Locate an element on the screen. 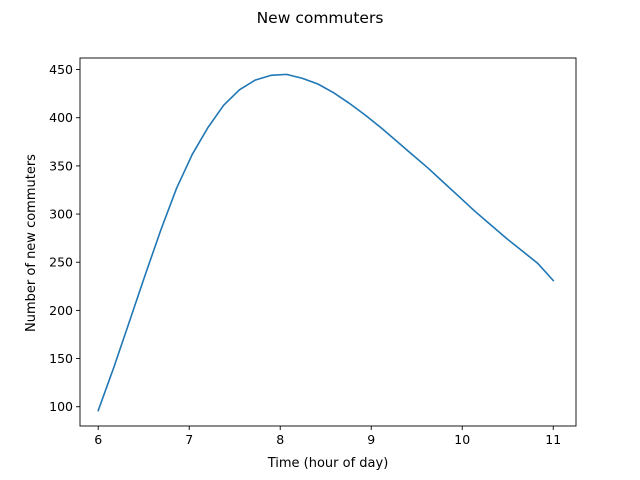  y-axis-title: Number of new commuters is located at coordinates (31, 243).